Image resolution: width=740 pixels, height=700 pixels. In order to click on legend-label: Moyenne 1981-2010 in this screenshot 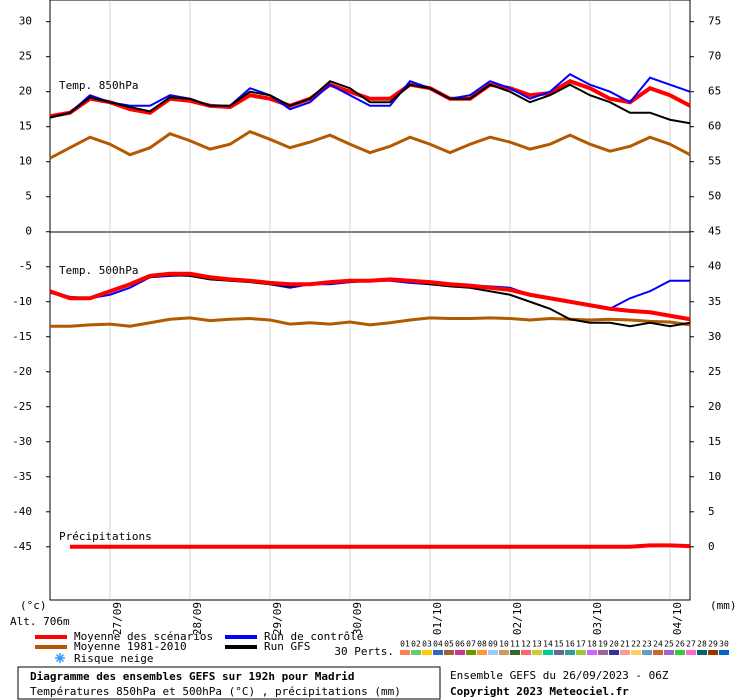, I will do `click(130, 646)`.